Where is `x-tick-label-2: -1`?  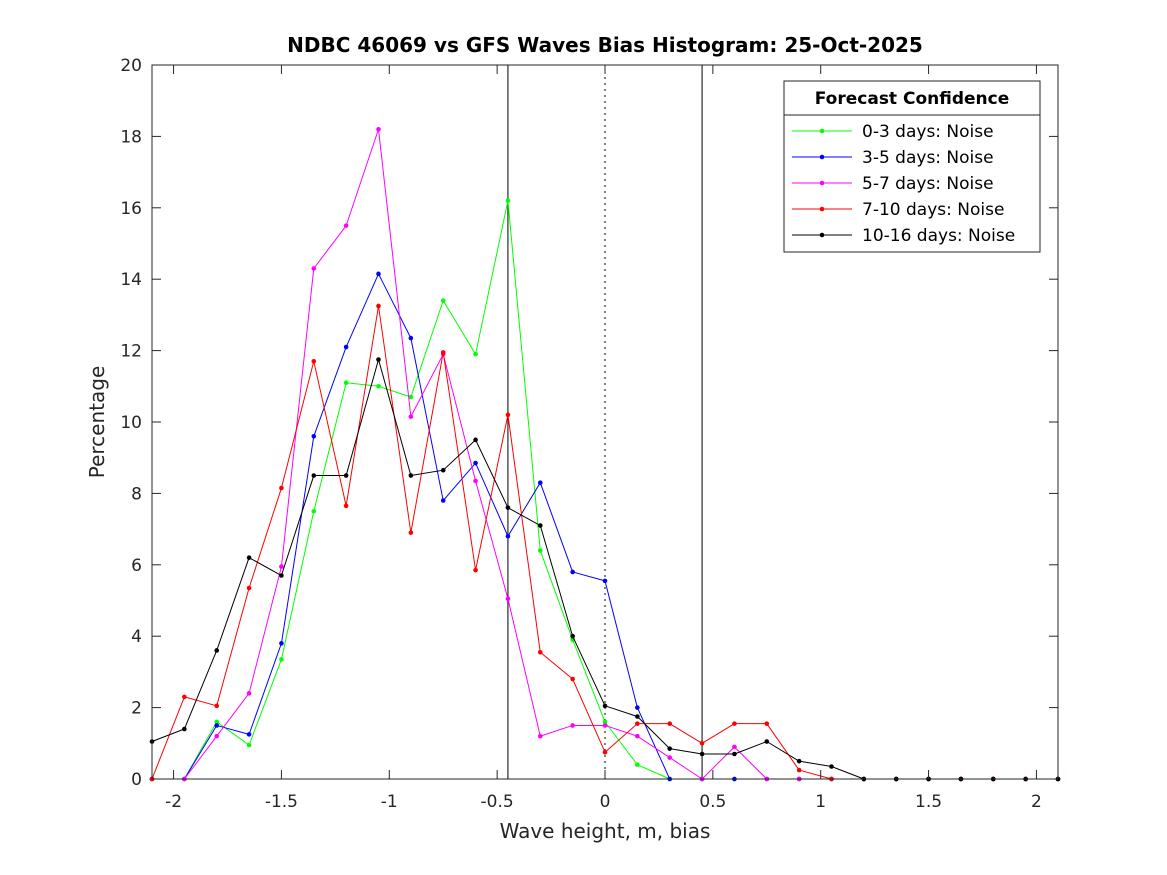 x-tick-label-2: -1 is located at coordinates (389, 802).